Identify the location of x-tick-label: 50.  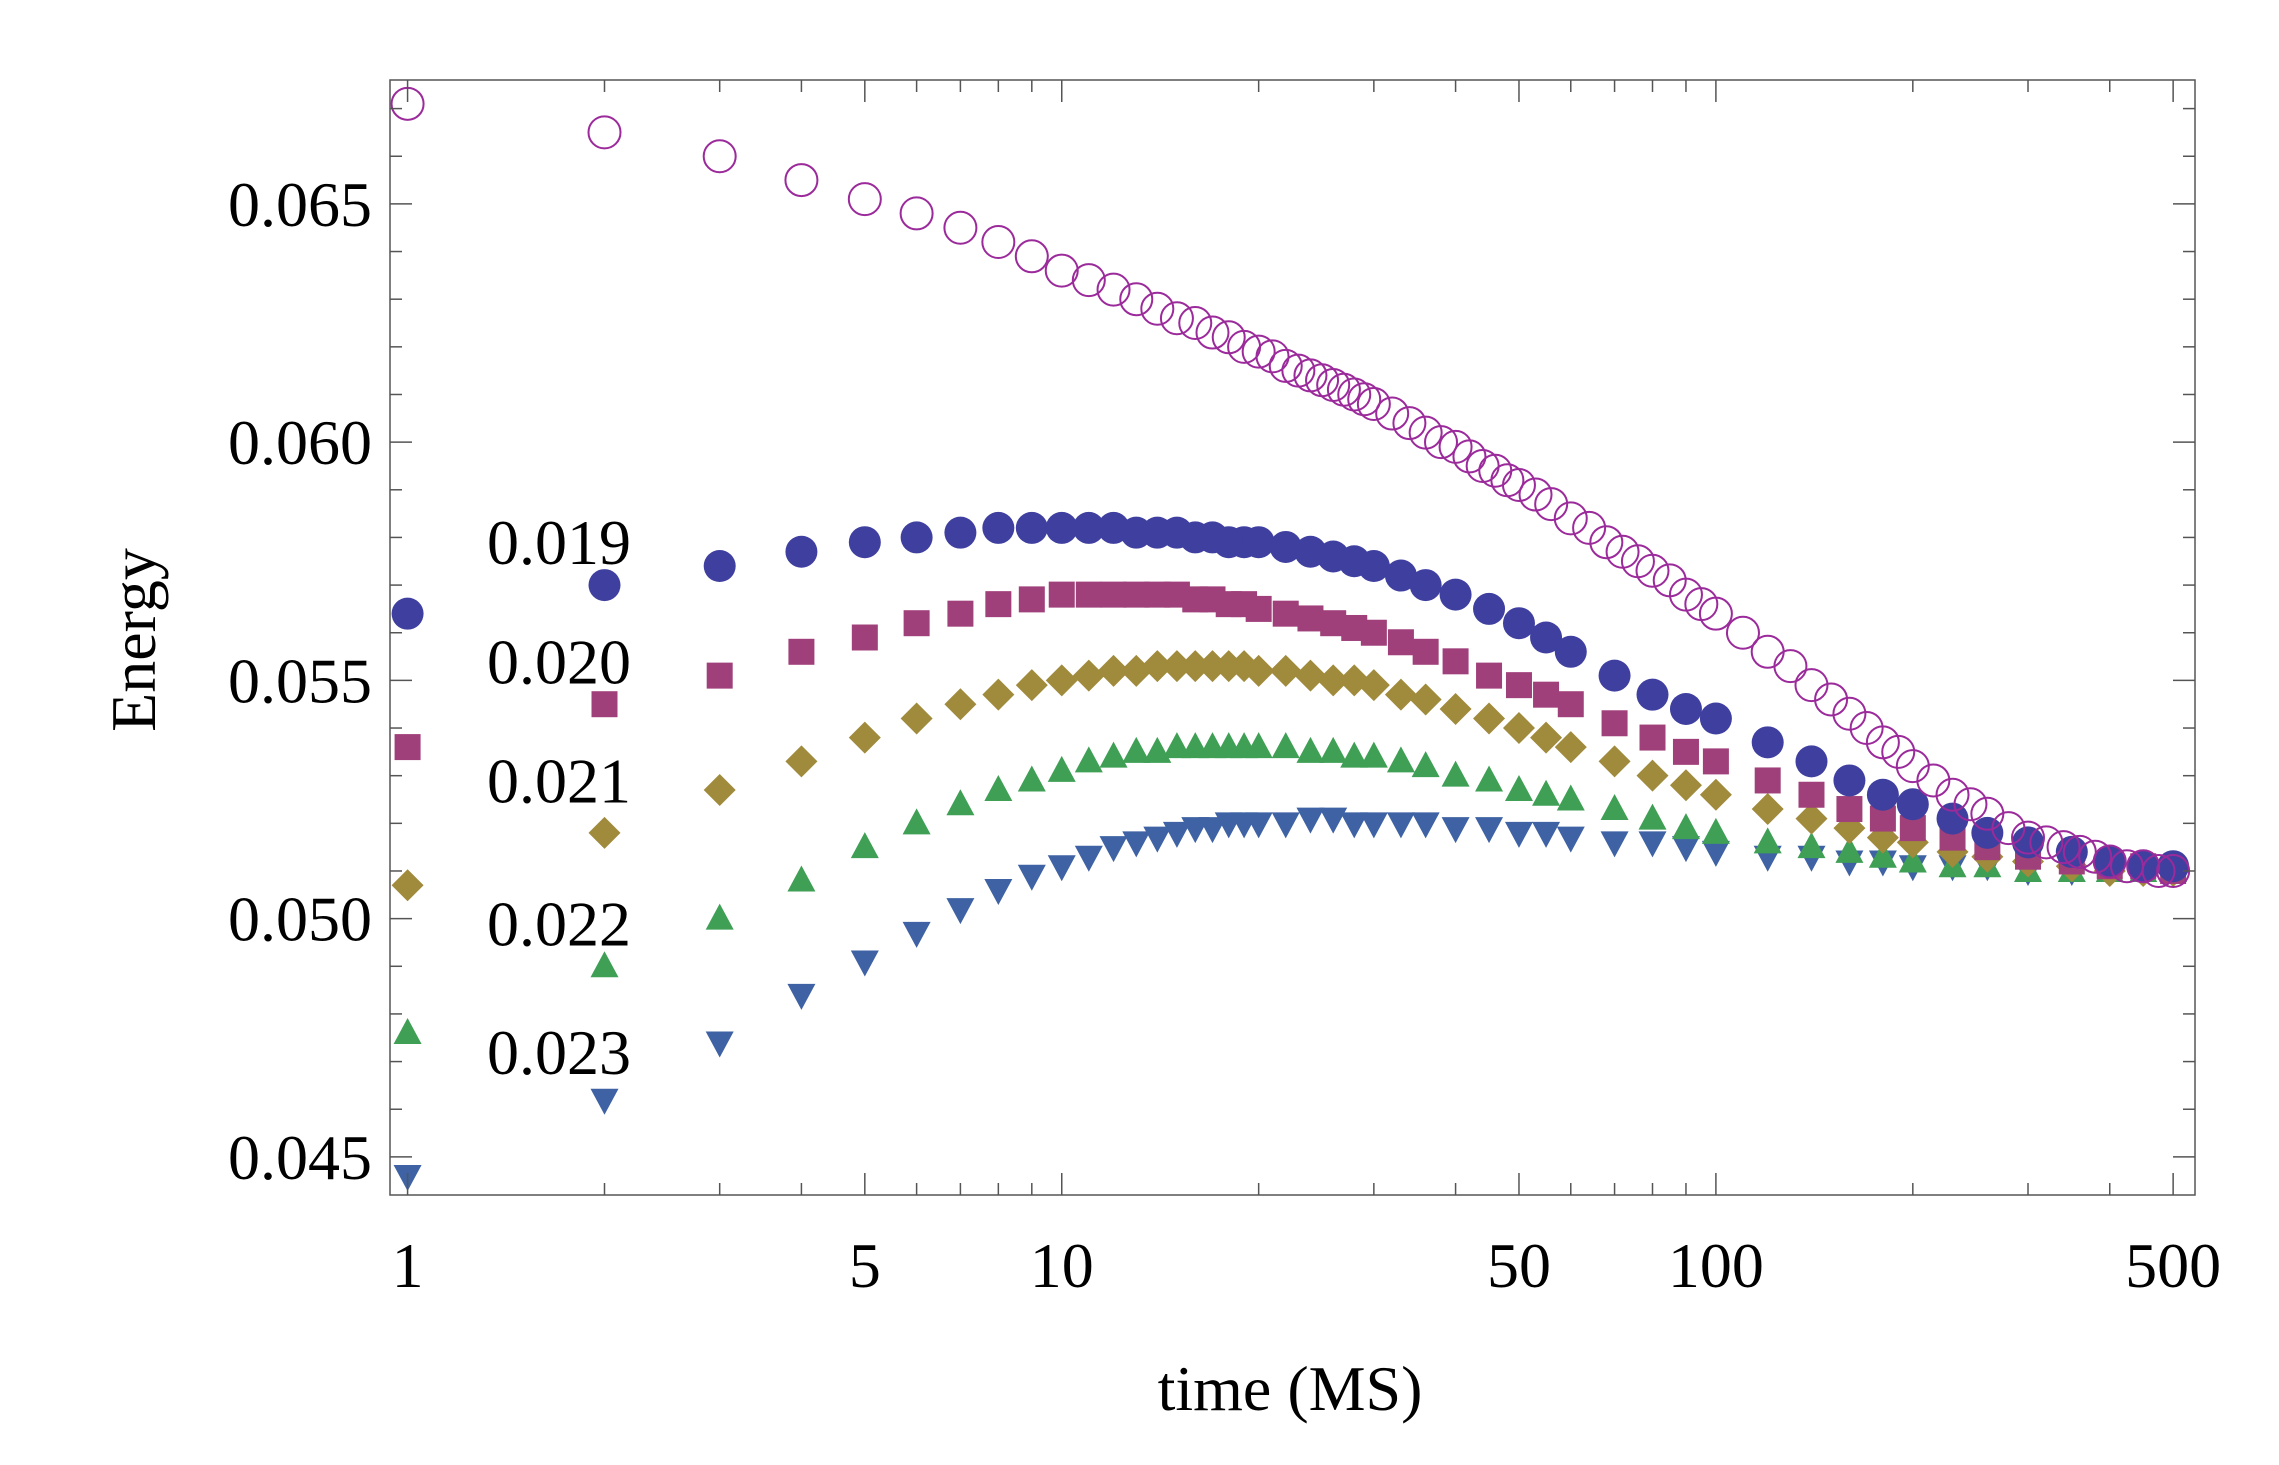
(1519, 1265).